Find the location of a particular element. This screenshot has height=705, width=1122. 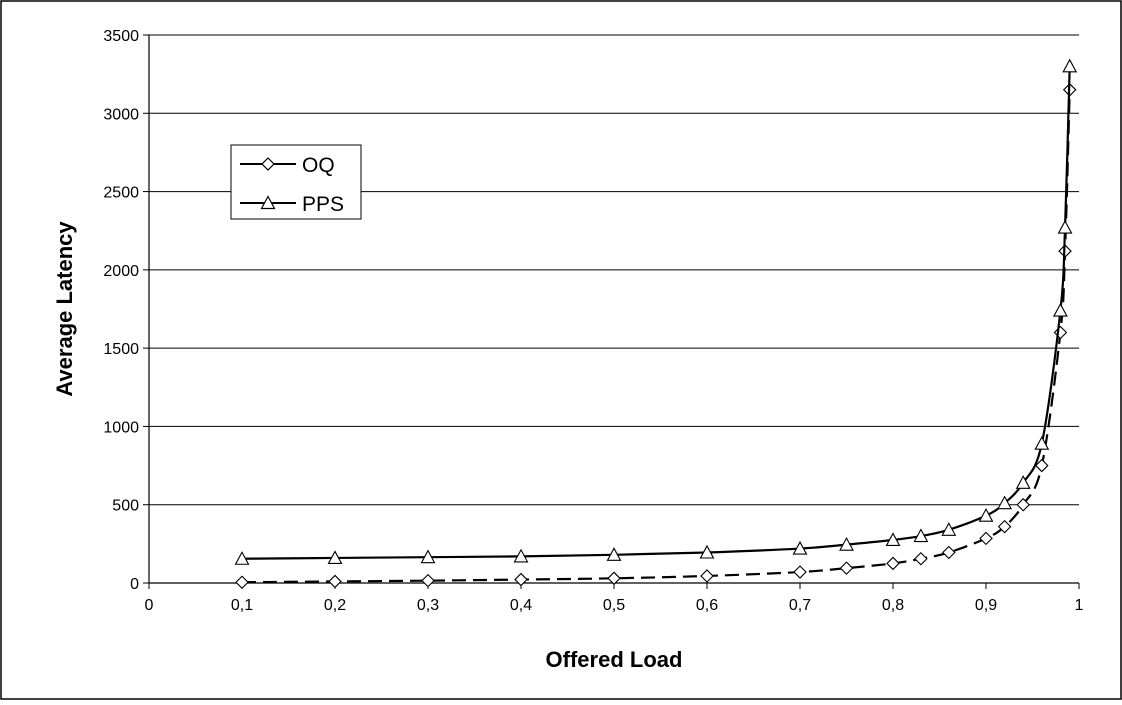

legend-entry-pps: PPS is located at coordinates (292, 204).